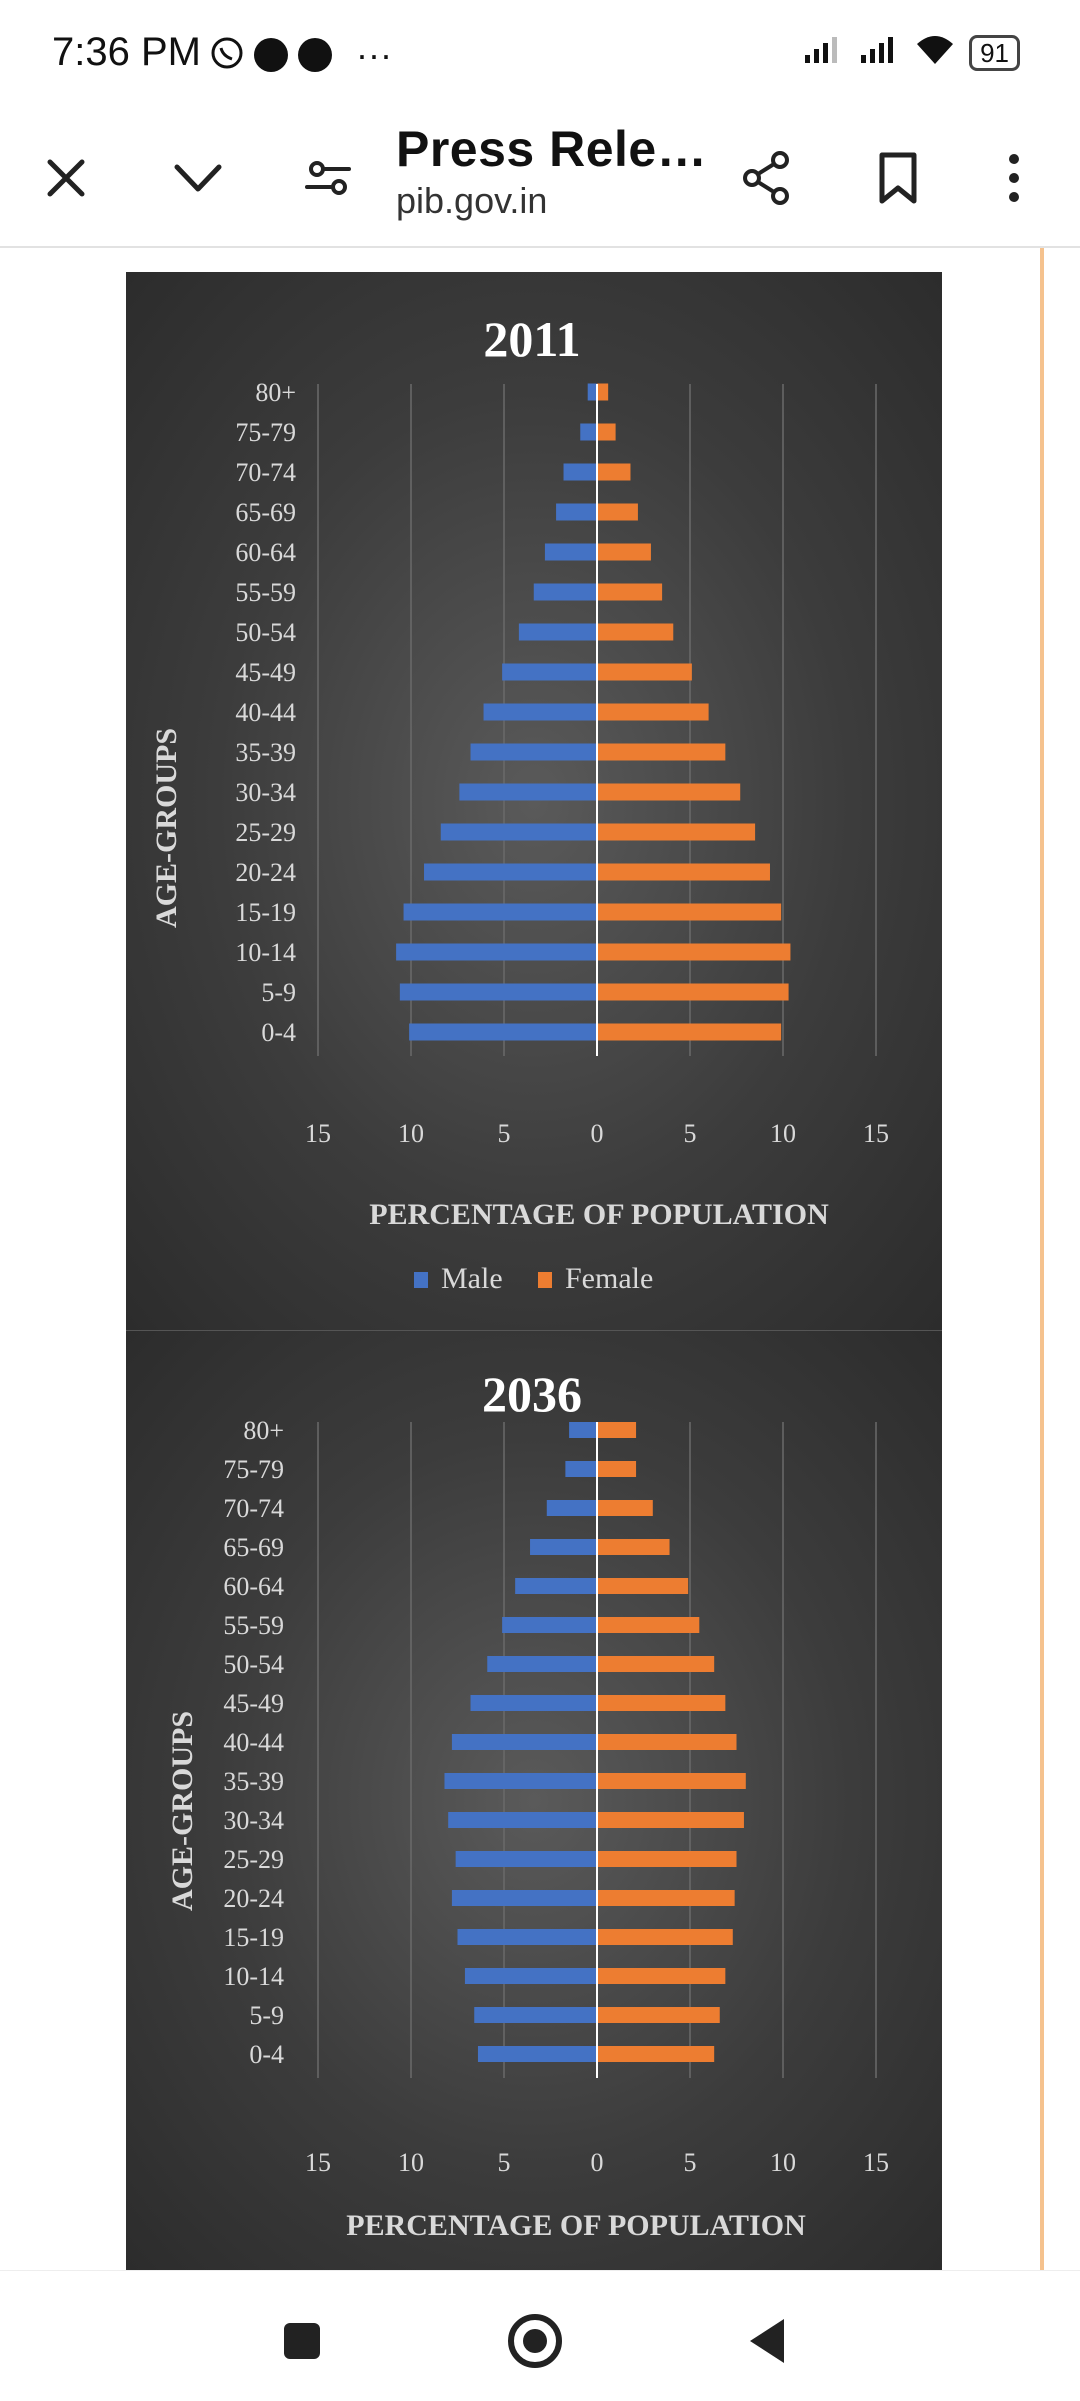 This screenshot has width=1080, height=2401. Describe the element at coordinates (265, 712) in the screenshot. I see `y-tick-label: 40-44` at that location.